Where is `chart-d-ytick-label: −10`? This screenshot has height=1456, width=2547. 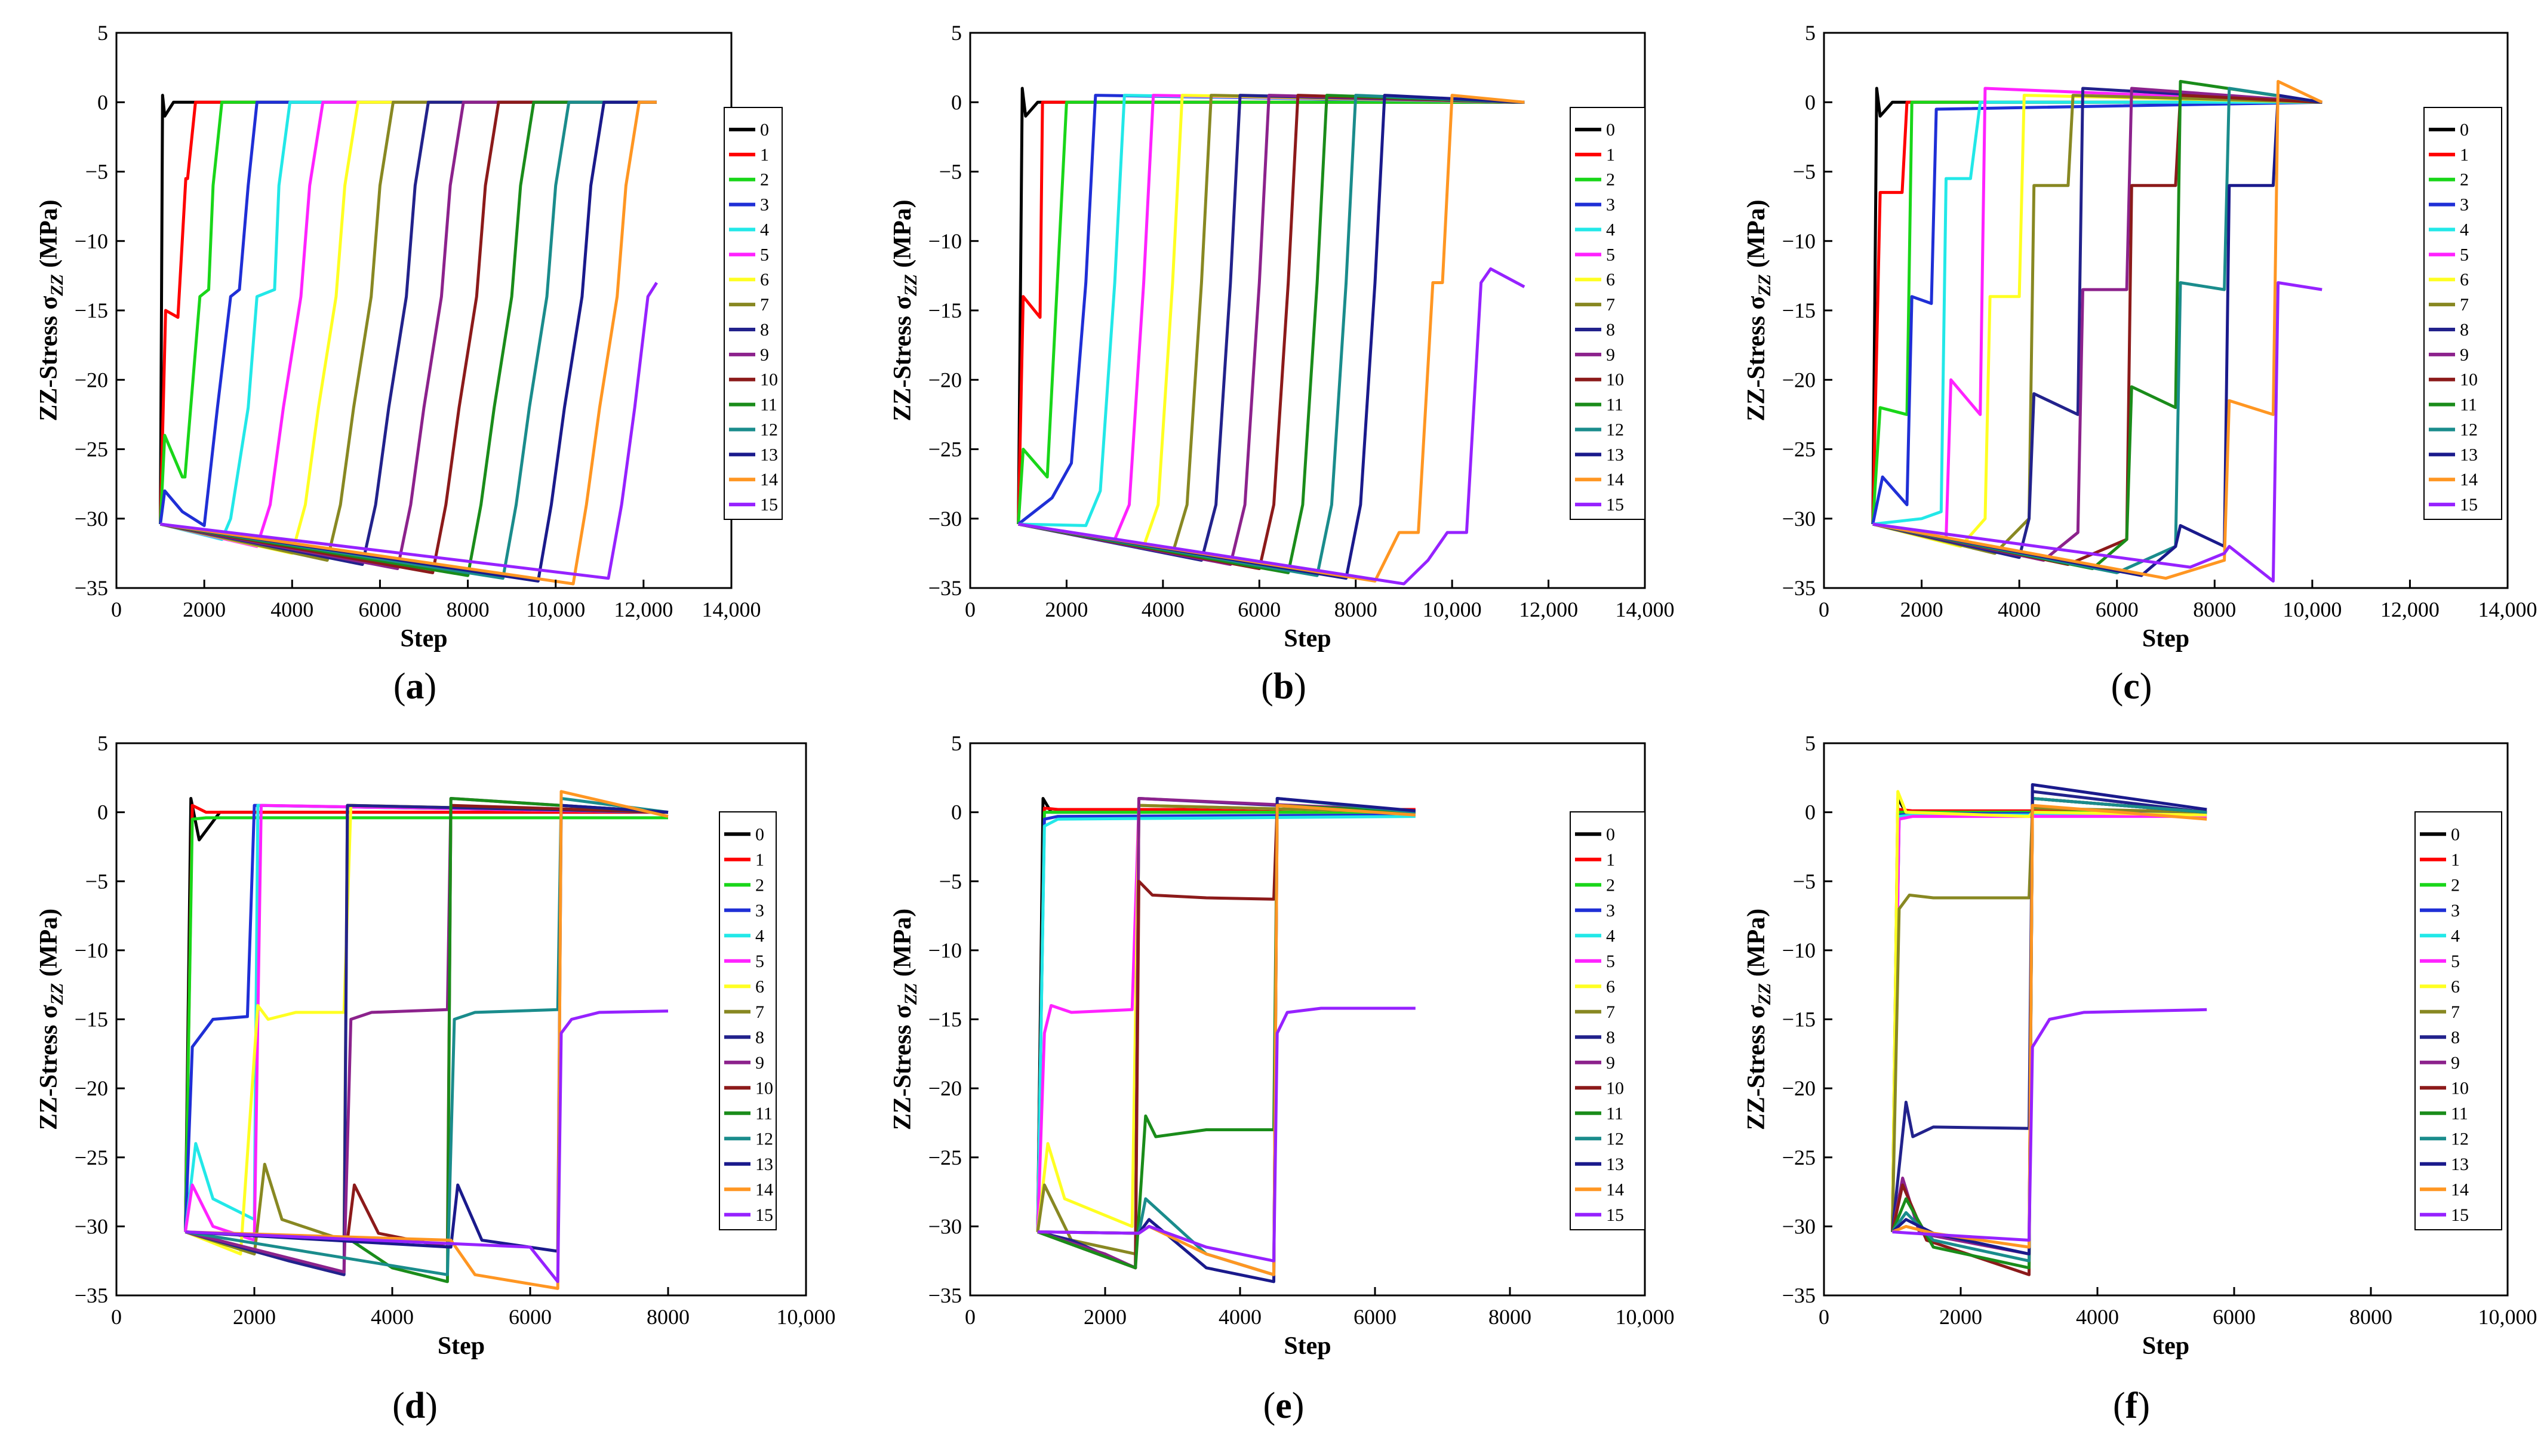
chart-d-ytick-label: −10 is located at coordinates (91, 950).